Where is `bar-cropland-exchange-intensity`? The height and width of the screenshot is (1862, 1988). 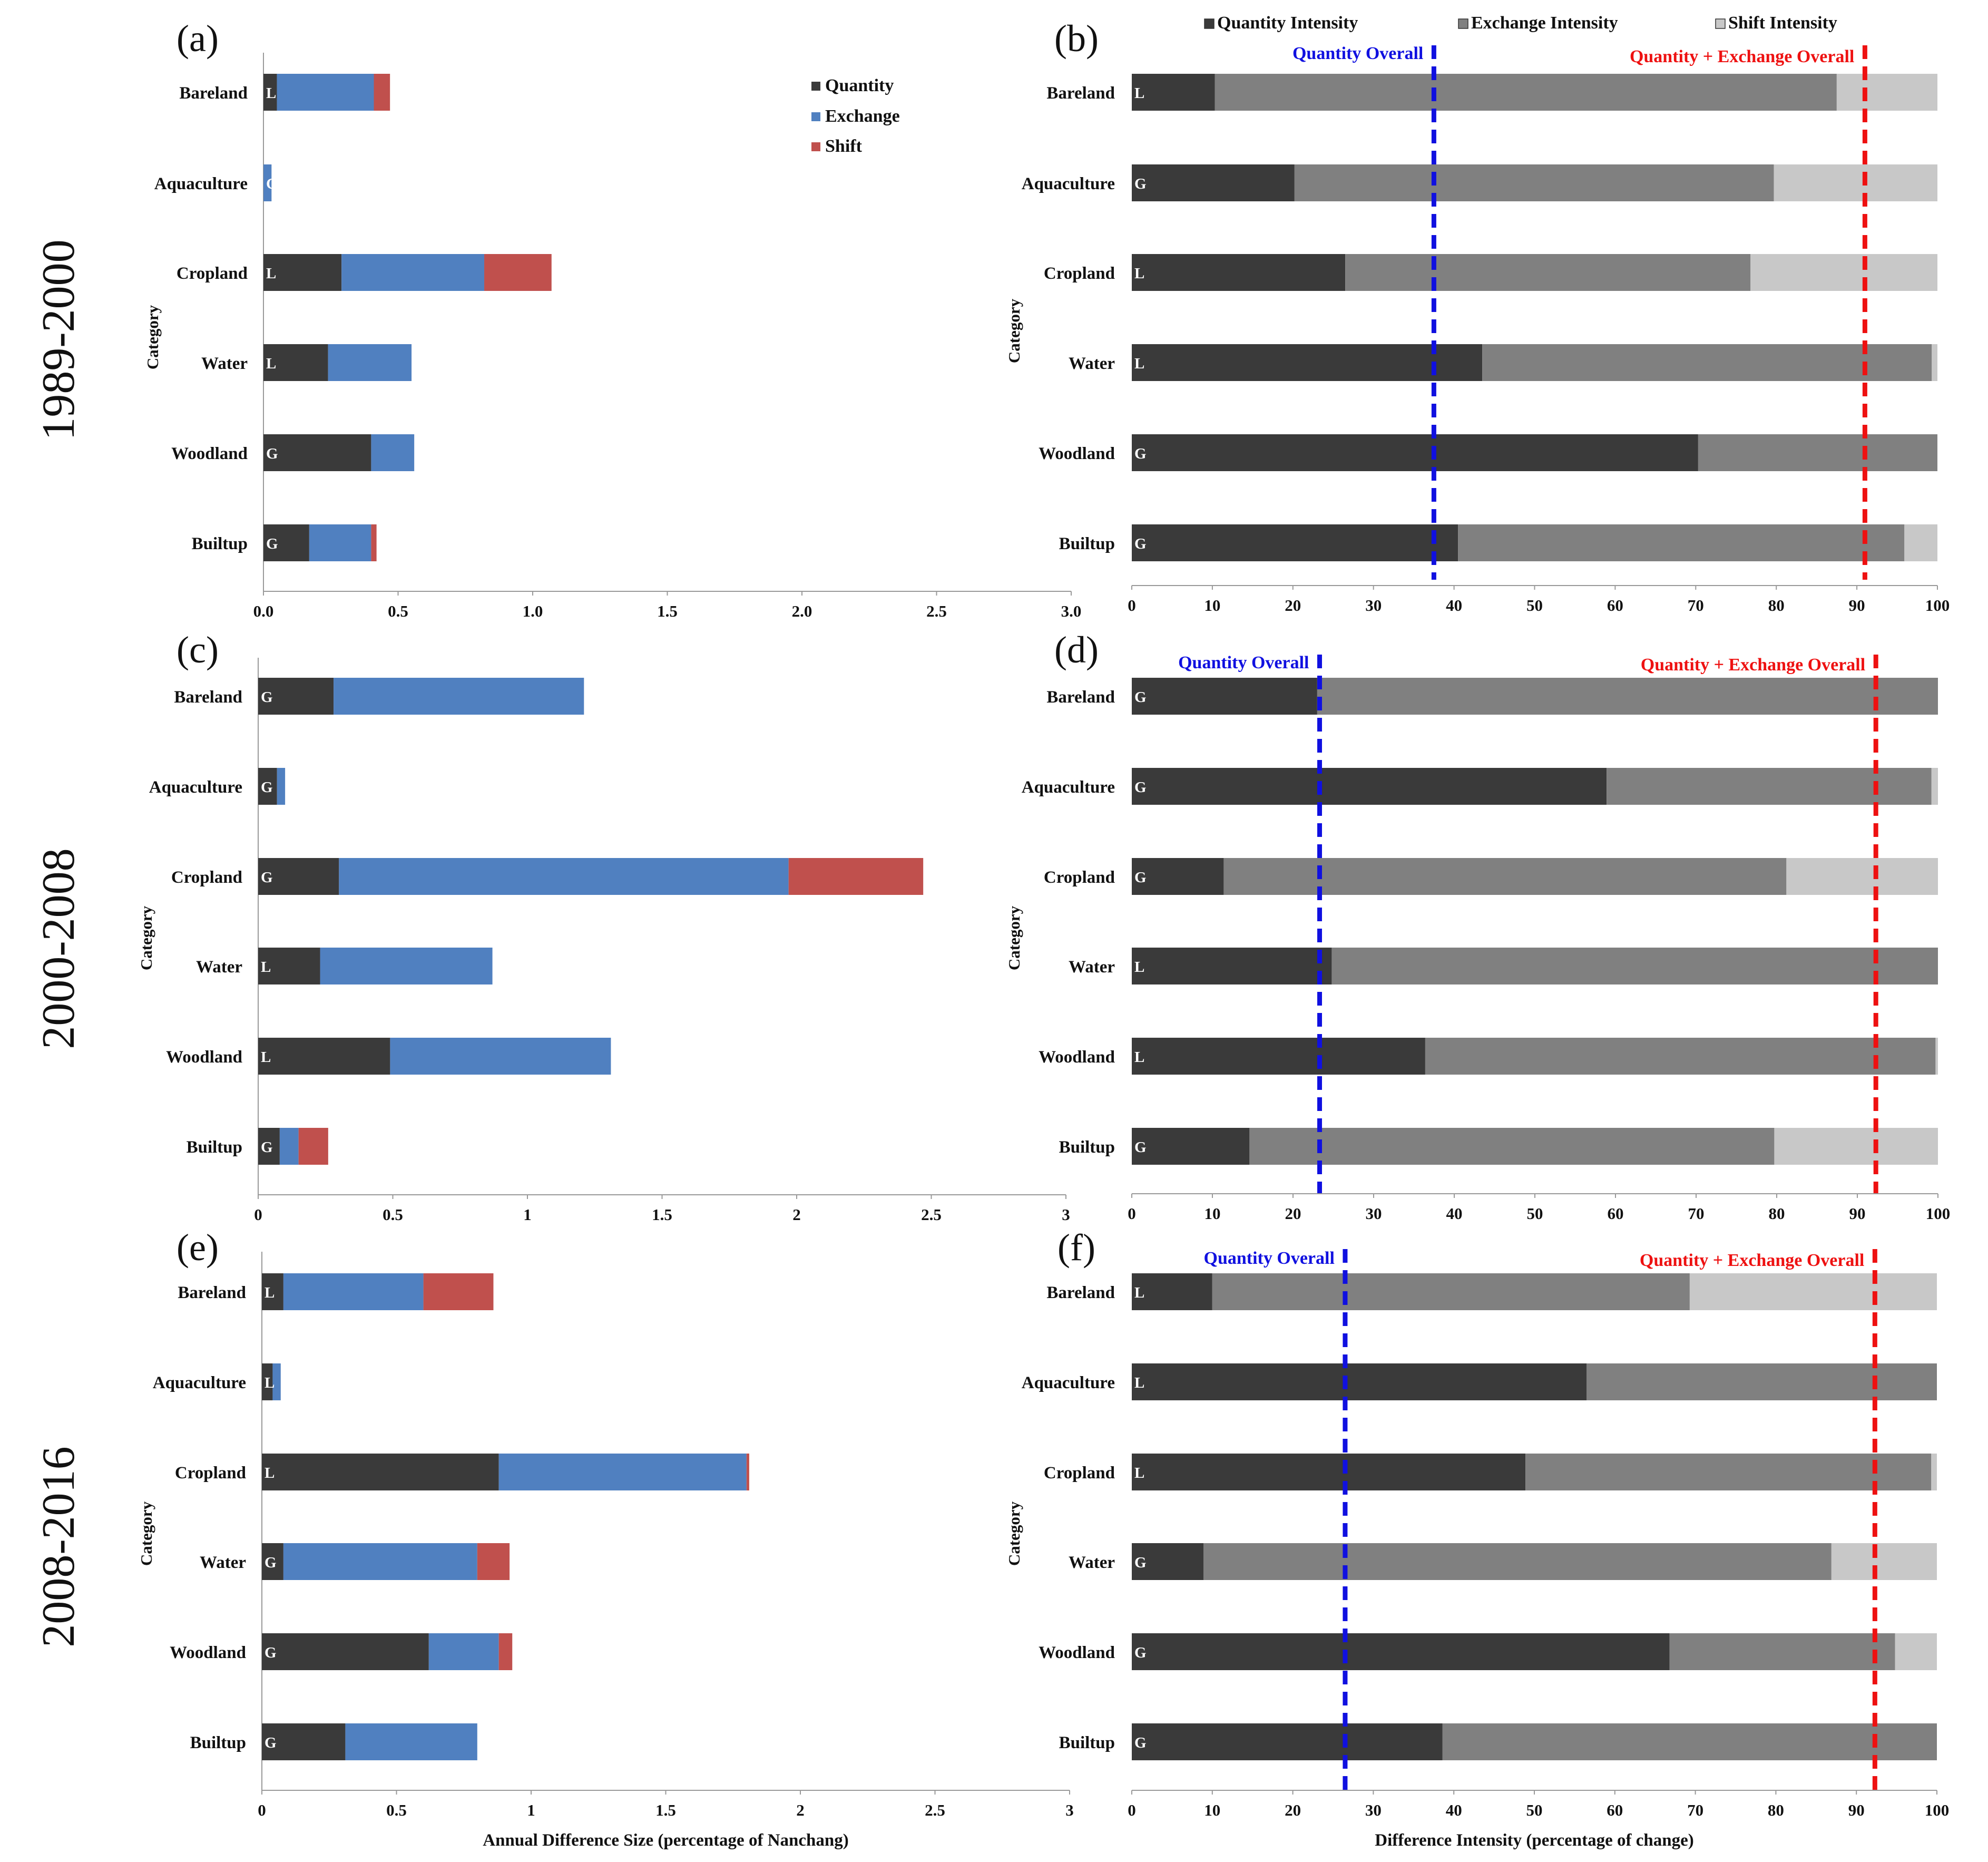 bar-cropland-exchange-intensity is located at coordinates (1505, 876).